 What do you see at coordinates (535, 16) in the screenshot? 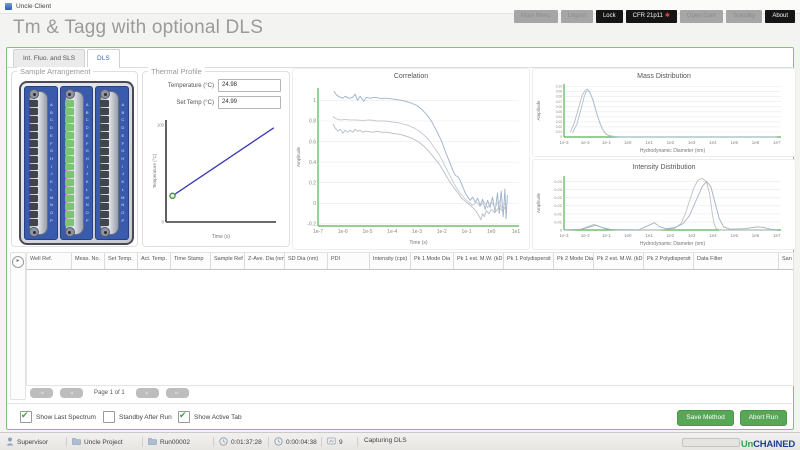
I see `header-button-main-menu: Main Menu` at bounding box center [535, 16].